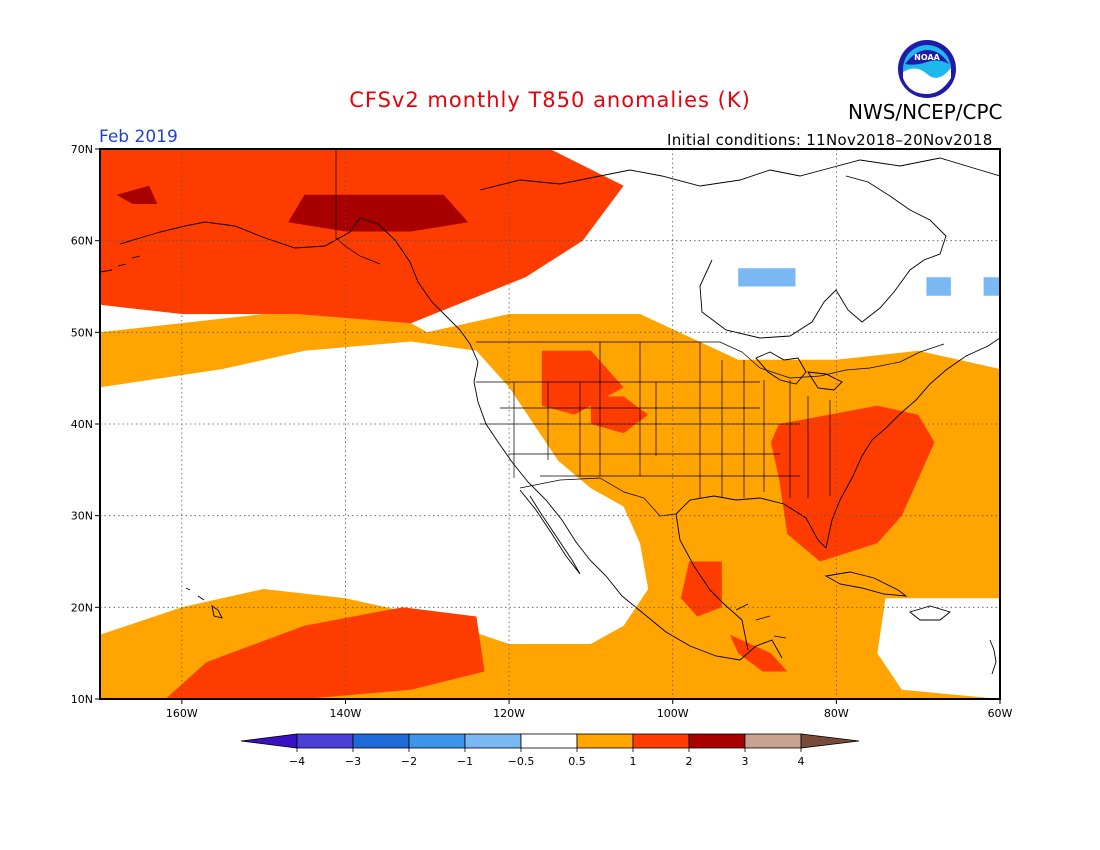  I want to click on lat-tick-label: 60N, so click(82, 241).